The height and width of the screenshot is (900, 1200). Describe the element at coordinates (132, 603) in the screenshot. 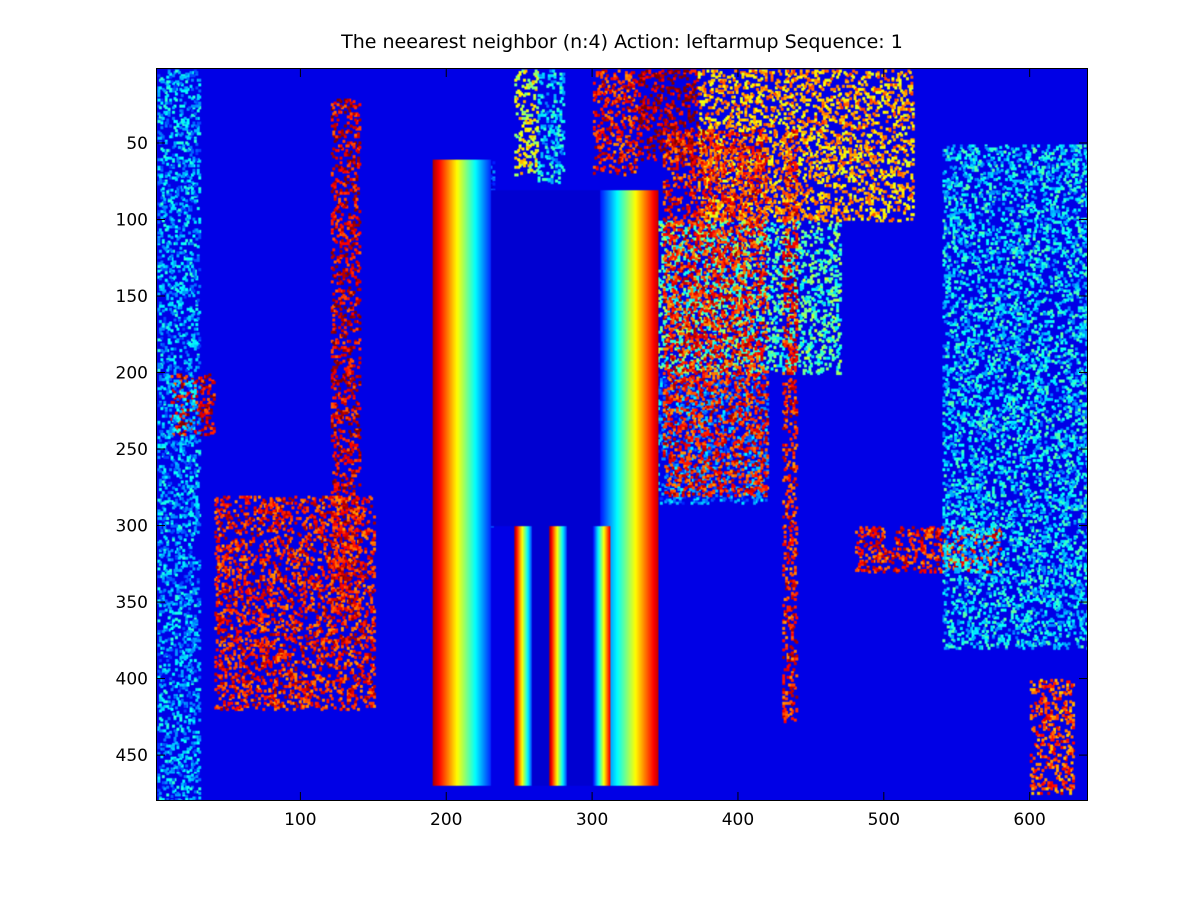

I see `y-tick-label: 350` at that location.